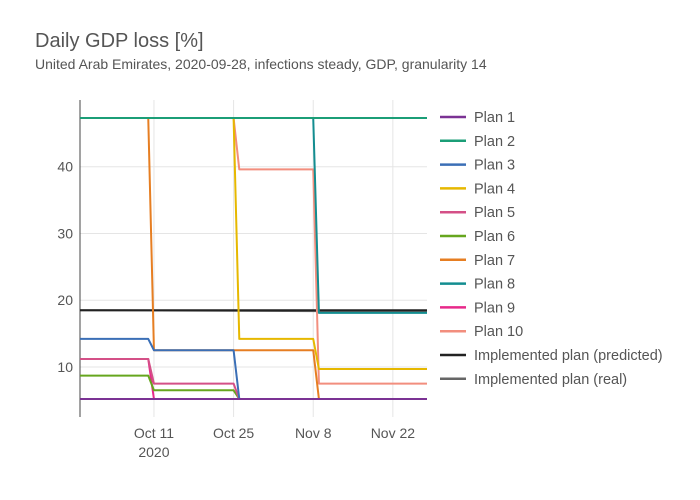 Image resolution: width=700 pixels, height=500 pixels. Describe the element at coordinates (494, 213) in the screenshot. I see `legend-label: Plan 5` at that location.